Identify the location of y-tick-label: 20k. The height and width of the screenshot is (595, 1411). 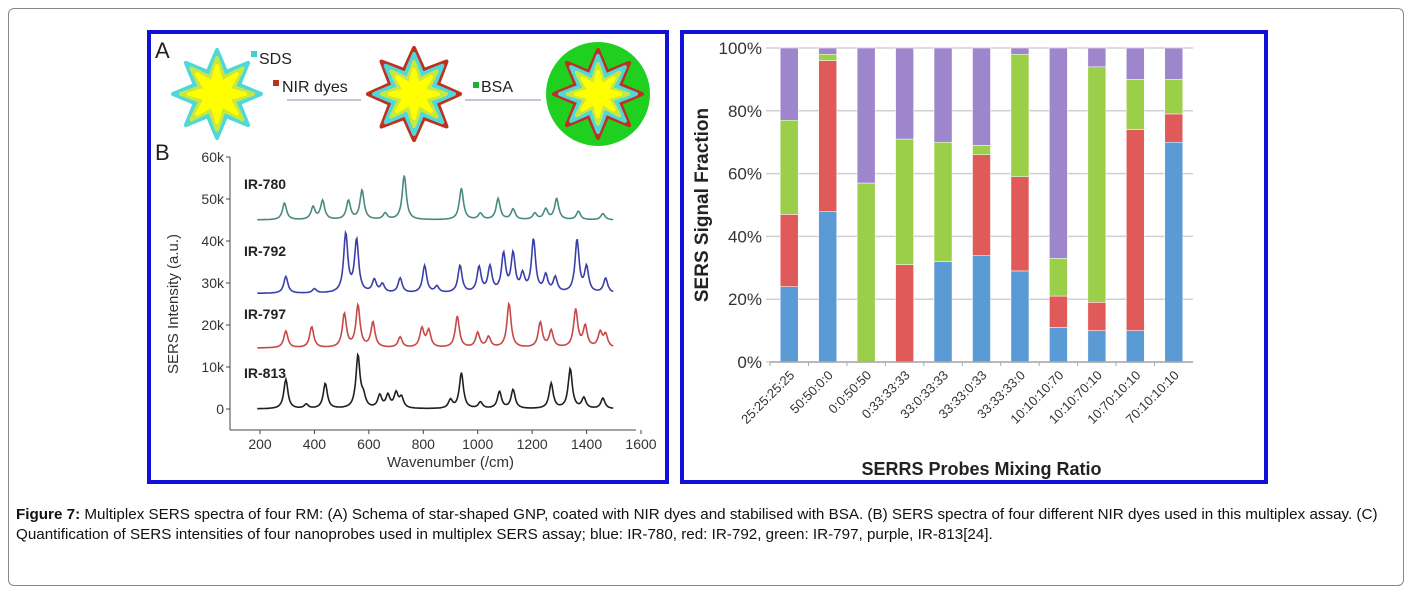
(213, 325).